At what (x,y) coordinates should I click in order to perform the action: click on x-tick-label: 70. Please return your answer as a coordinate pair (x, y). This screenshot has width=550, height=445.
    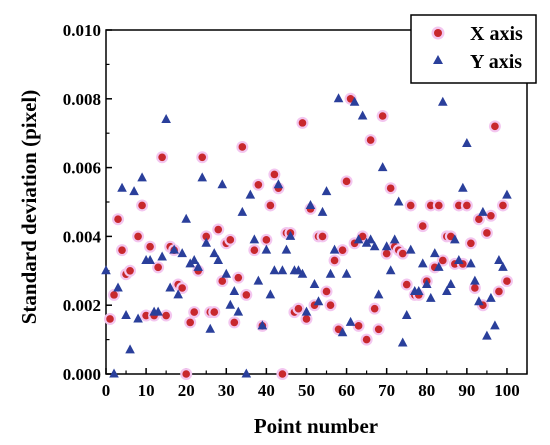
    Looking at the image, I should click on (386, 390).